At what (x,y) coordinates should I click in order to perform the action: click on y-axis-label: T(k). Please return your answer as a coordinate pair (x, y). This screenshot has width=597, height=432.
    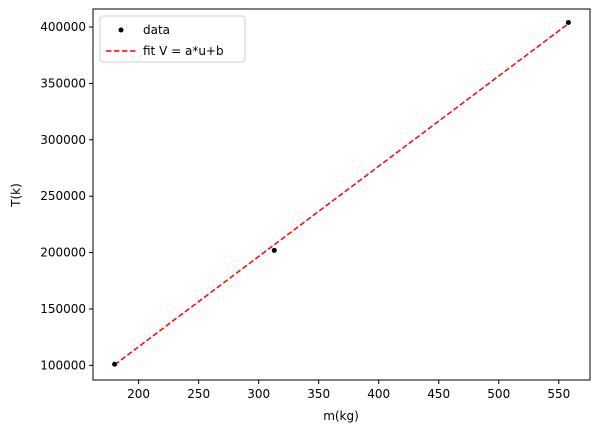
    Looking at the image, I should click on (16, 195).